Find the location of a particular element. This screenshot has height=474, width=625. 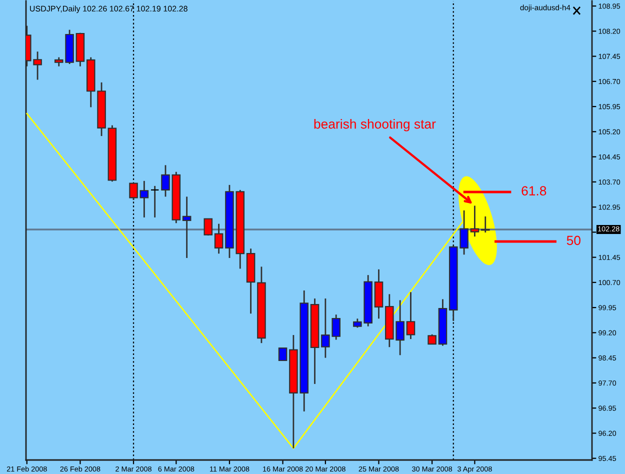

text: USDJPY,Daily 102.26 102.67 102.19 102.28 is located at coordinates (109, 10).